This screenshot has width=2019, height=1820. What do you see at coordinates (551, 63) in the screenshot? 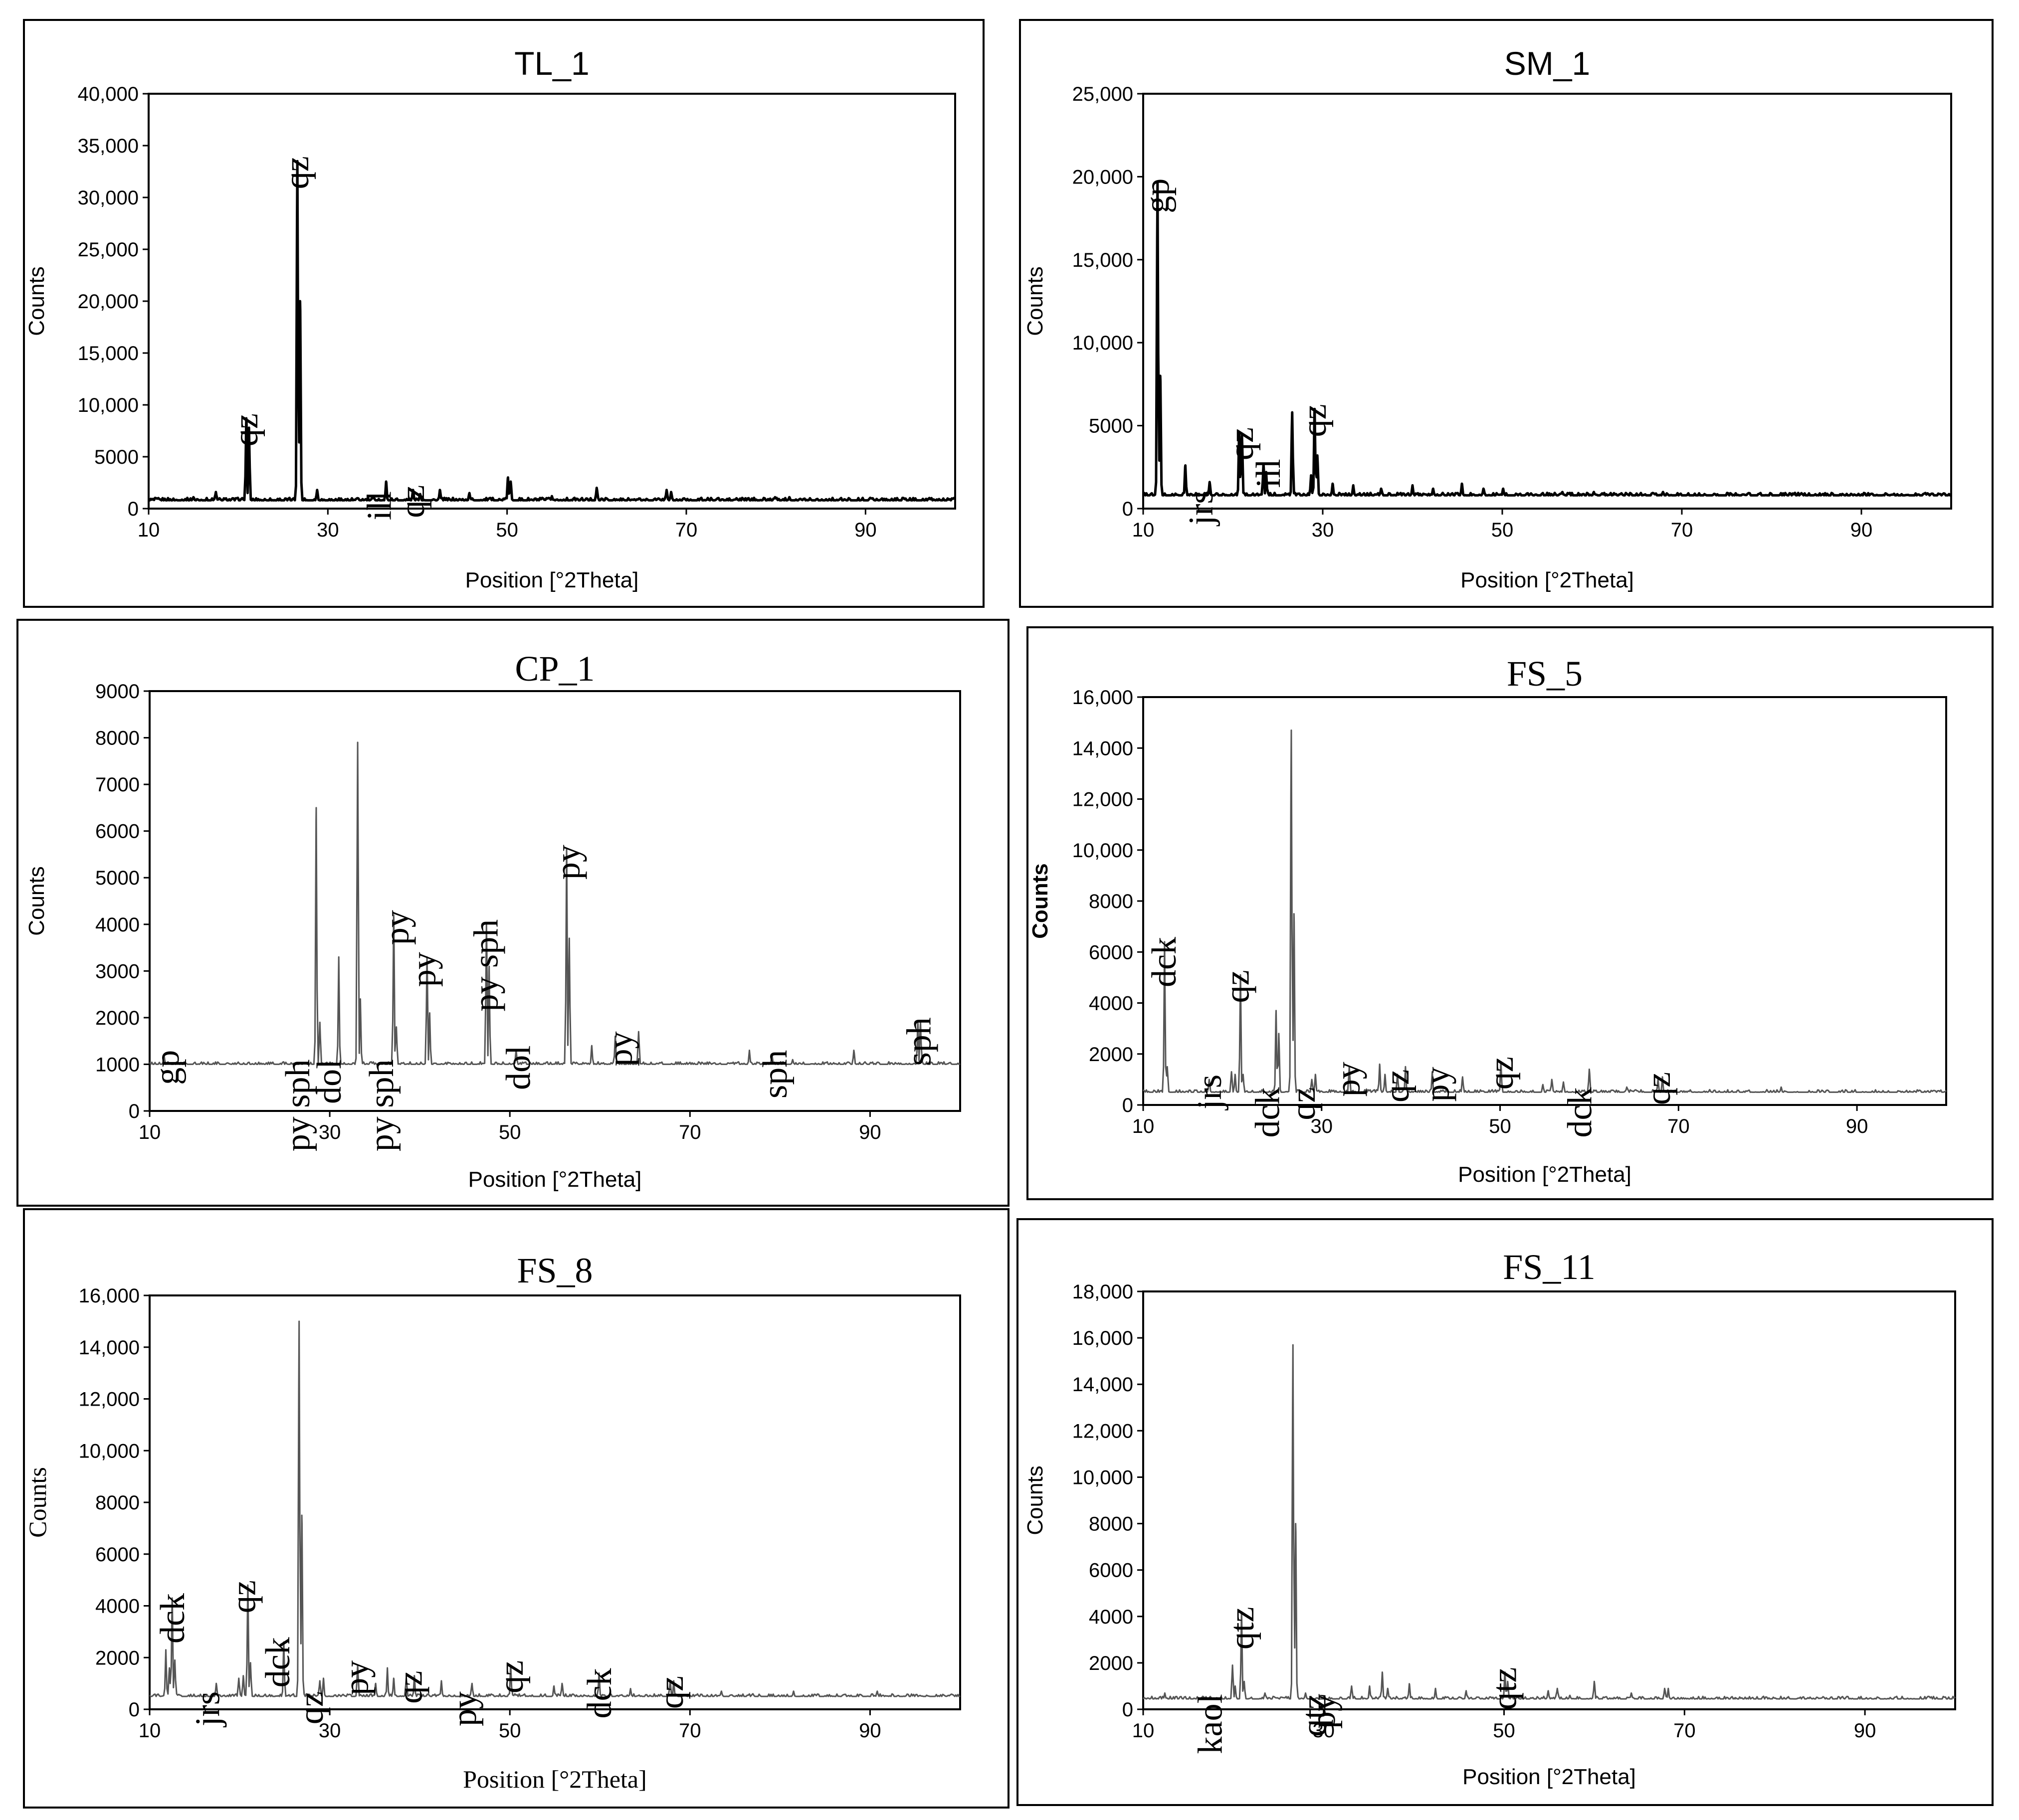
I see `chart-title: TL_1` at bounding box center [551, 63].